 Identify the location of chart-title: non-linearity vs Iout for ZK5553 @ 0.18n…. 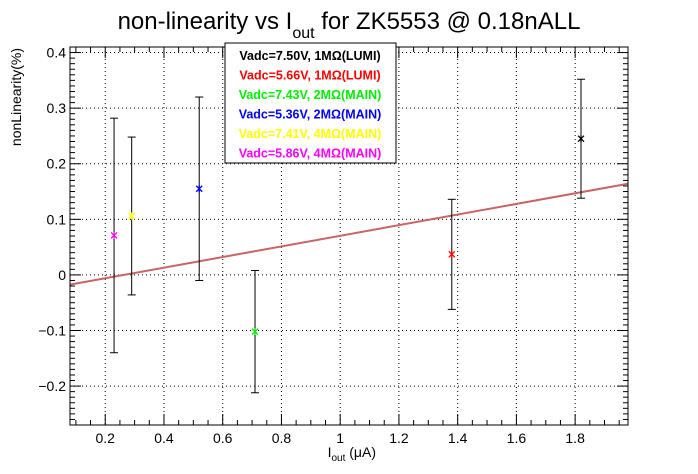
(349, 25).